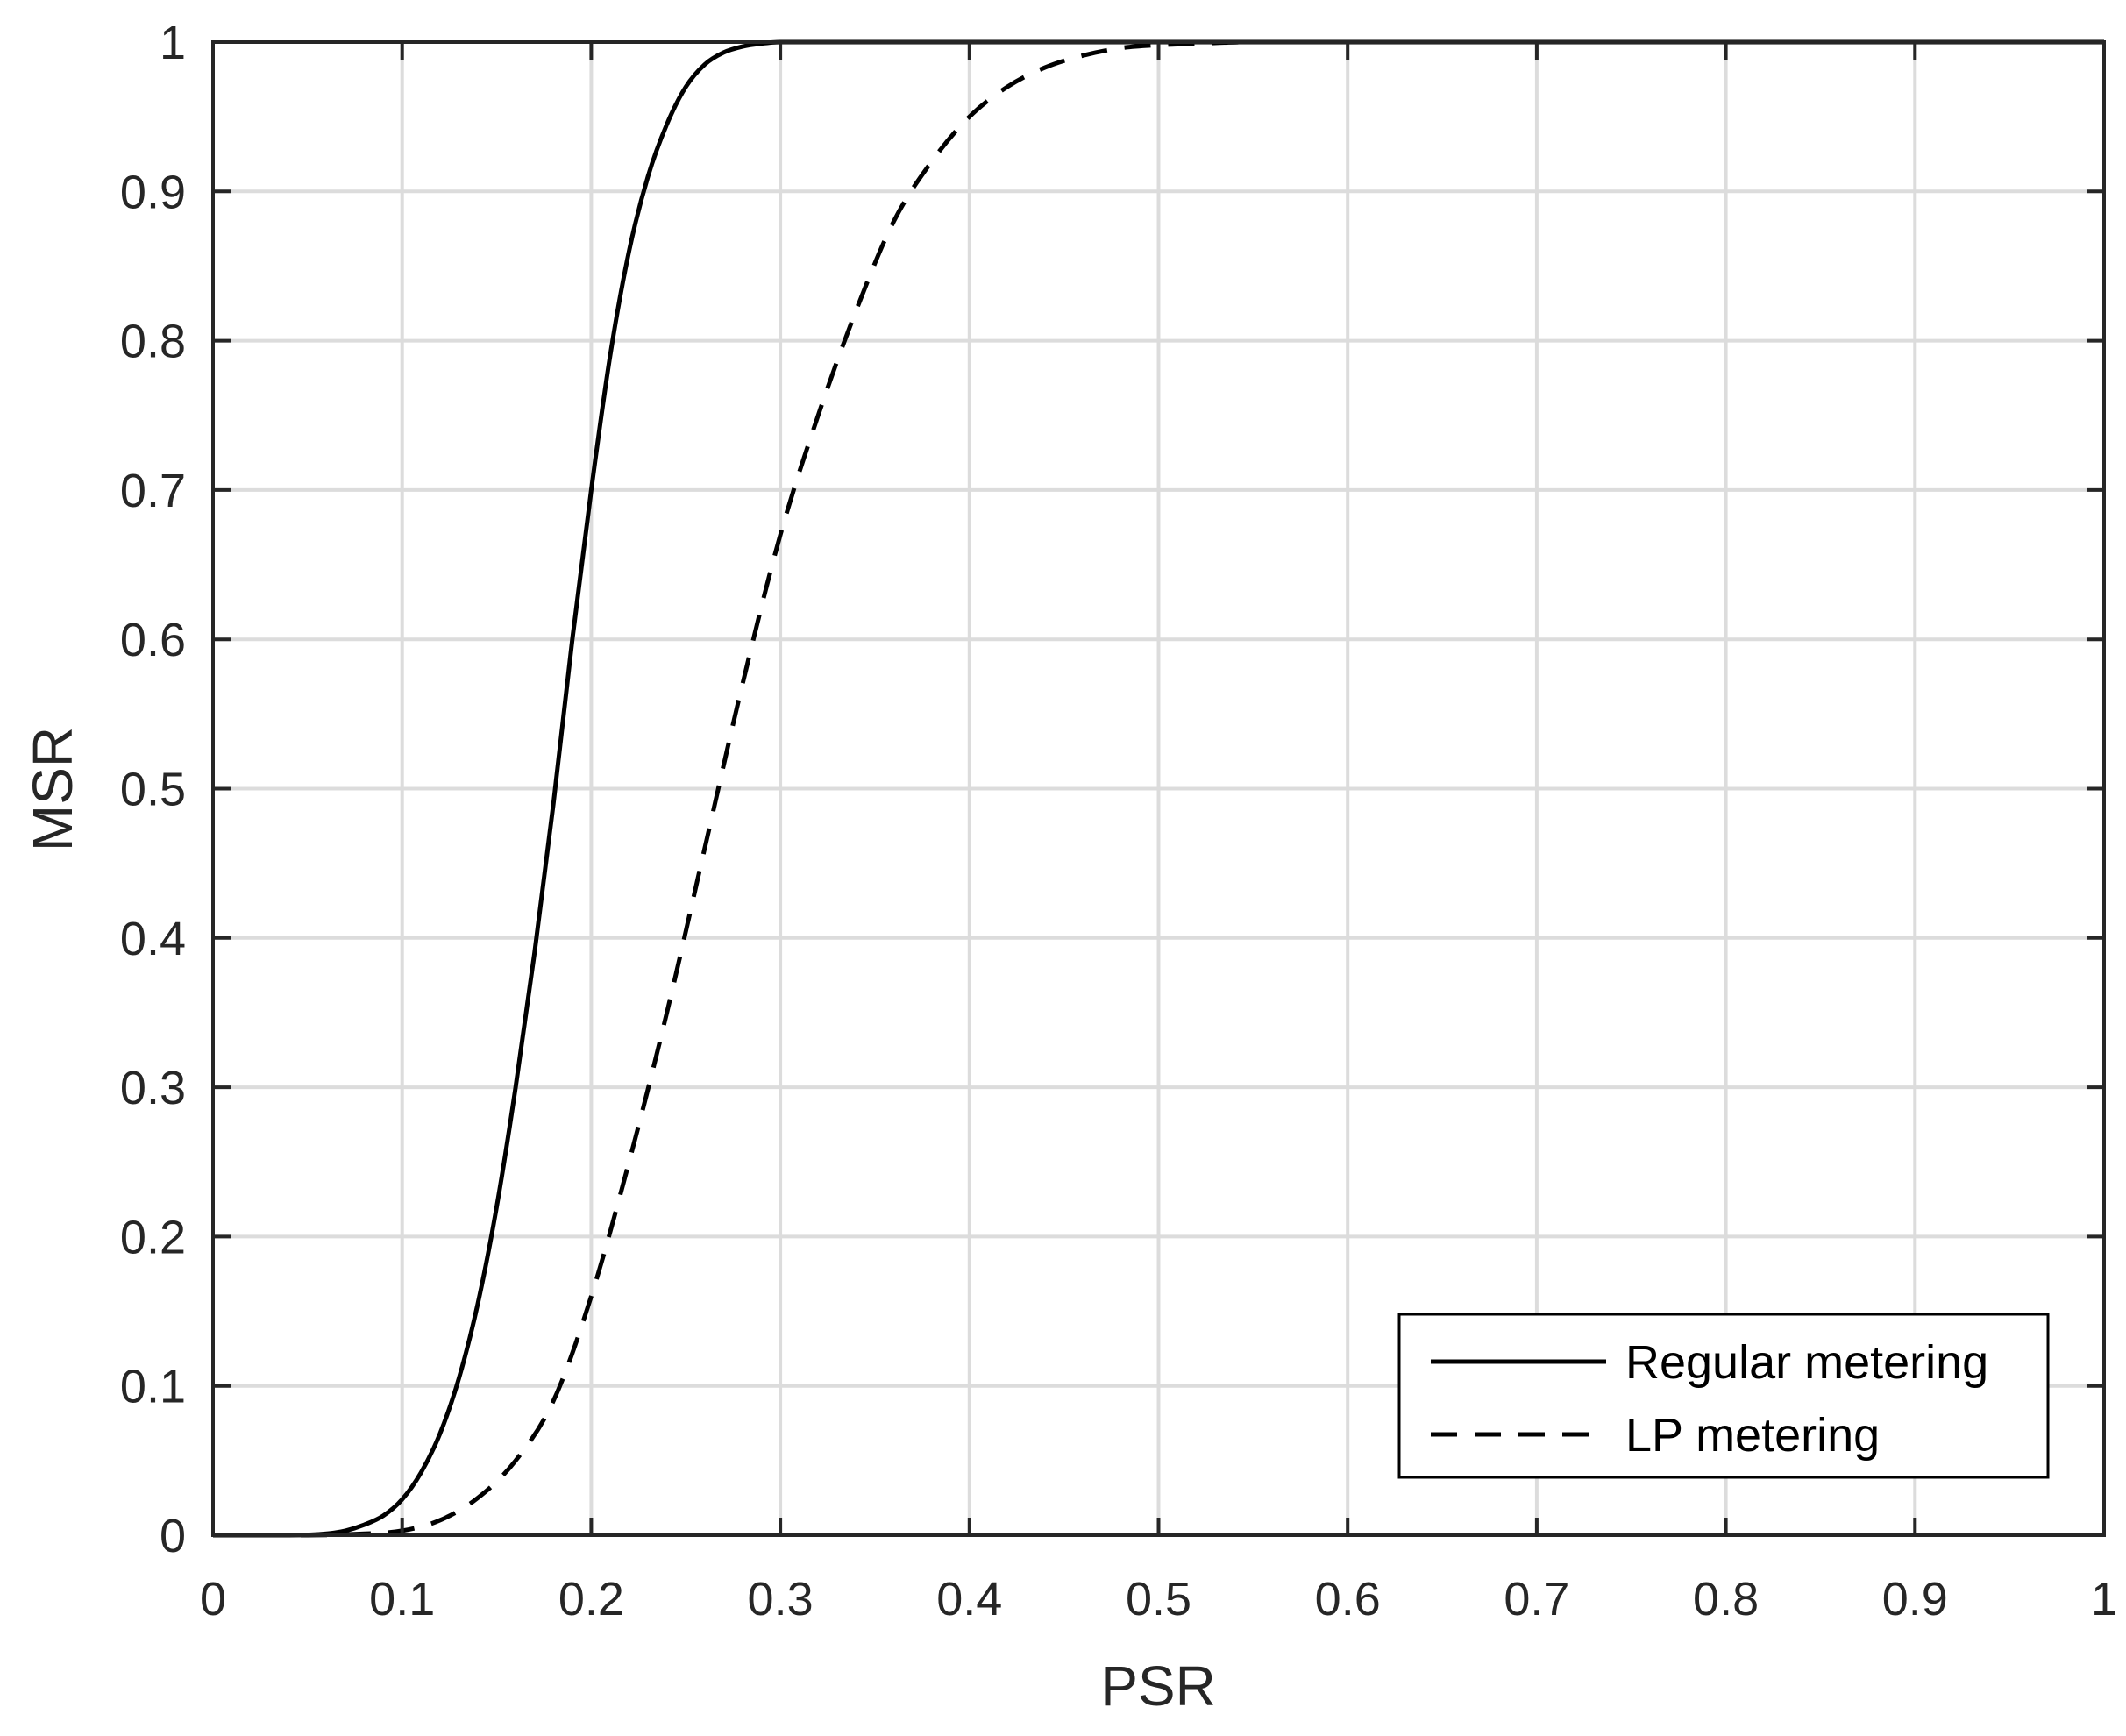 Image resolution: width=2126 pixels, height=1736 pixels. I want to click on legend: Regular metering LP metering, so click(1723, 1396).